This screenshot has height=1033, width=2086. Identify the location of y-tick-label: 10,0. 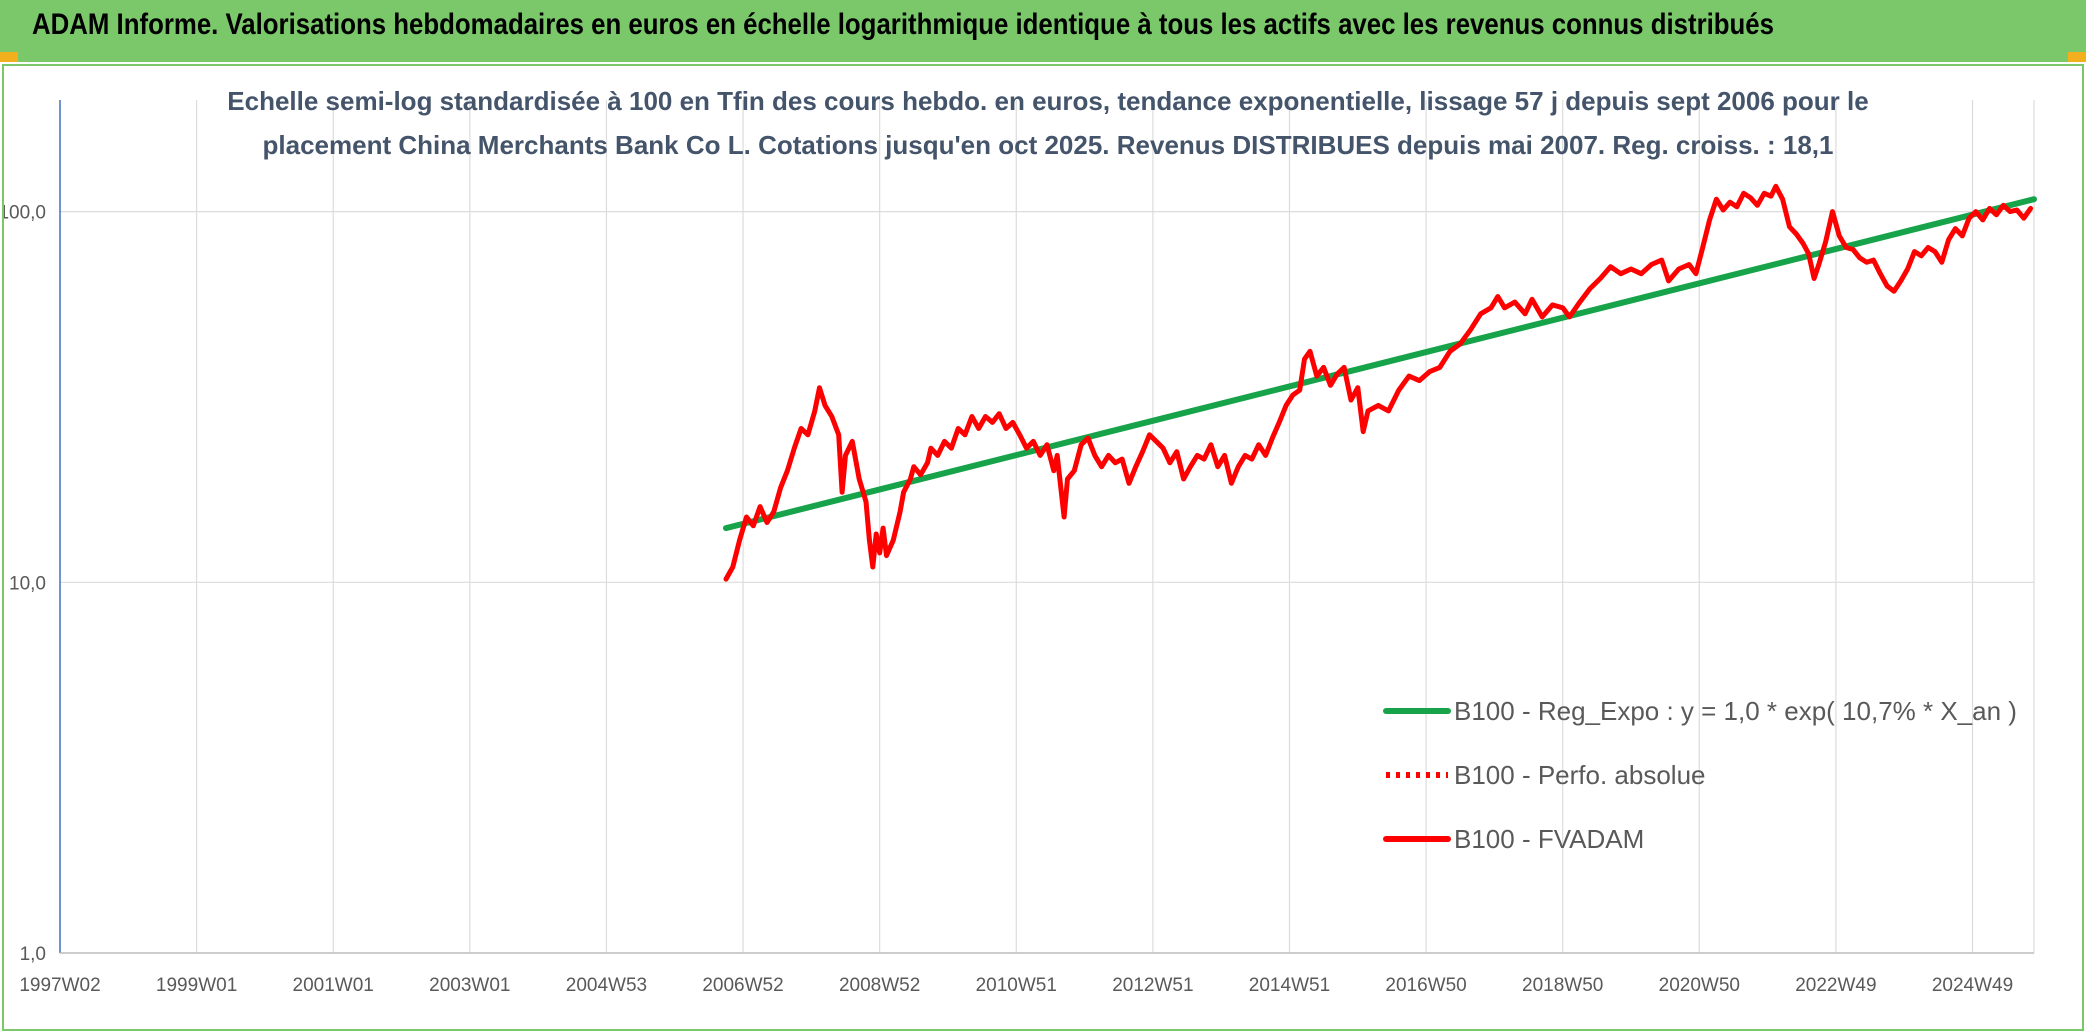
(27, 583).